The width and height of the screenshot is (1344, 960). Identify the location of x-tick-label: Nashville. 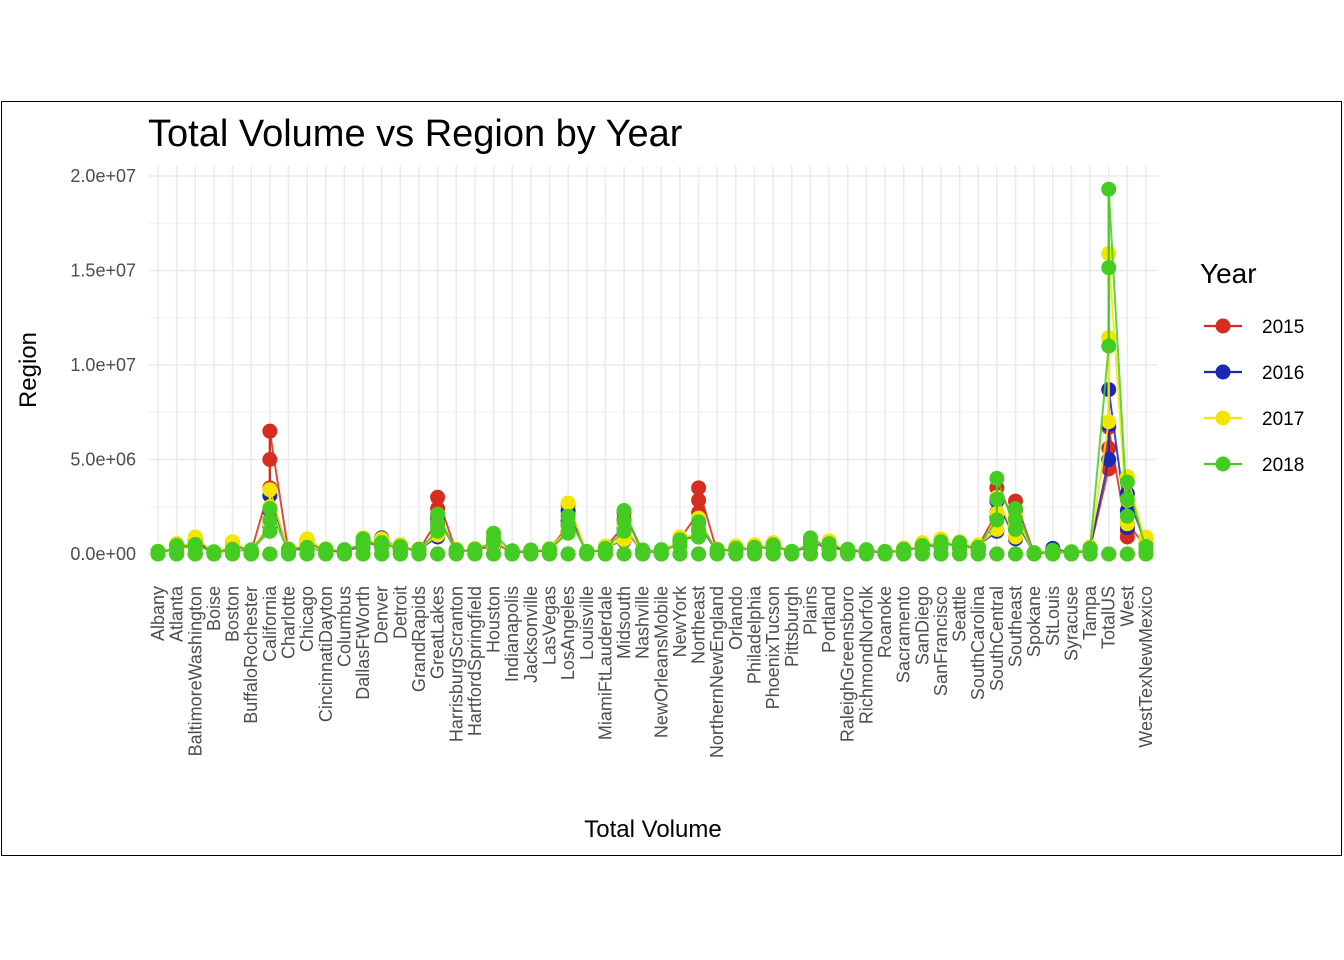
(643, 622).